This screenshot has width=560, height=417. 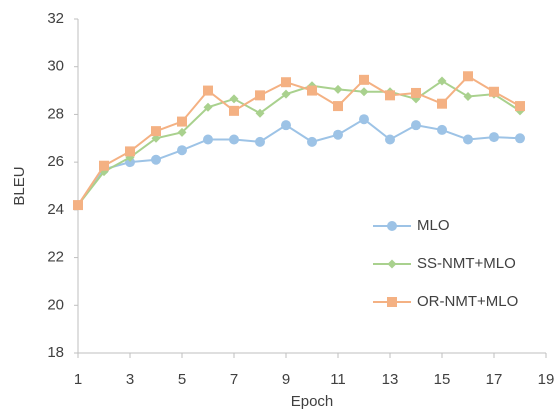 What do you see at coordinates (467, 301) in the screenshot?
I see `legend-label: OR-NMT+MLO` at bounding box center [467, 301].